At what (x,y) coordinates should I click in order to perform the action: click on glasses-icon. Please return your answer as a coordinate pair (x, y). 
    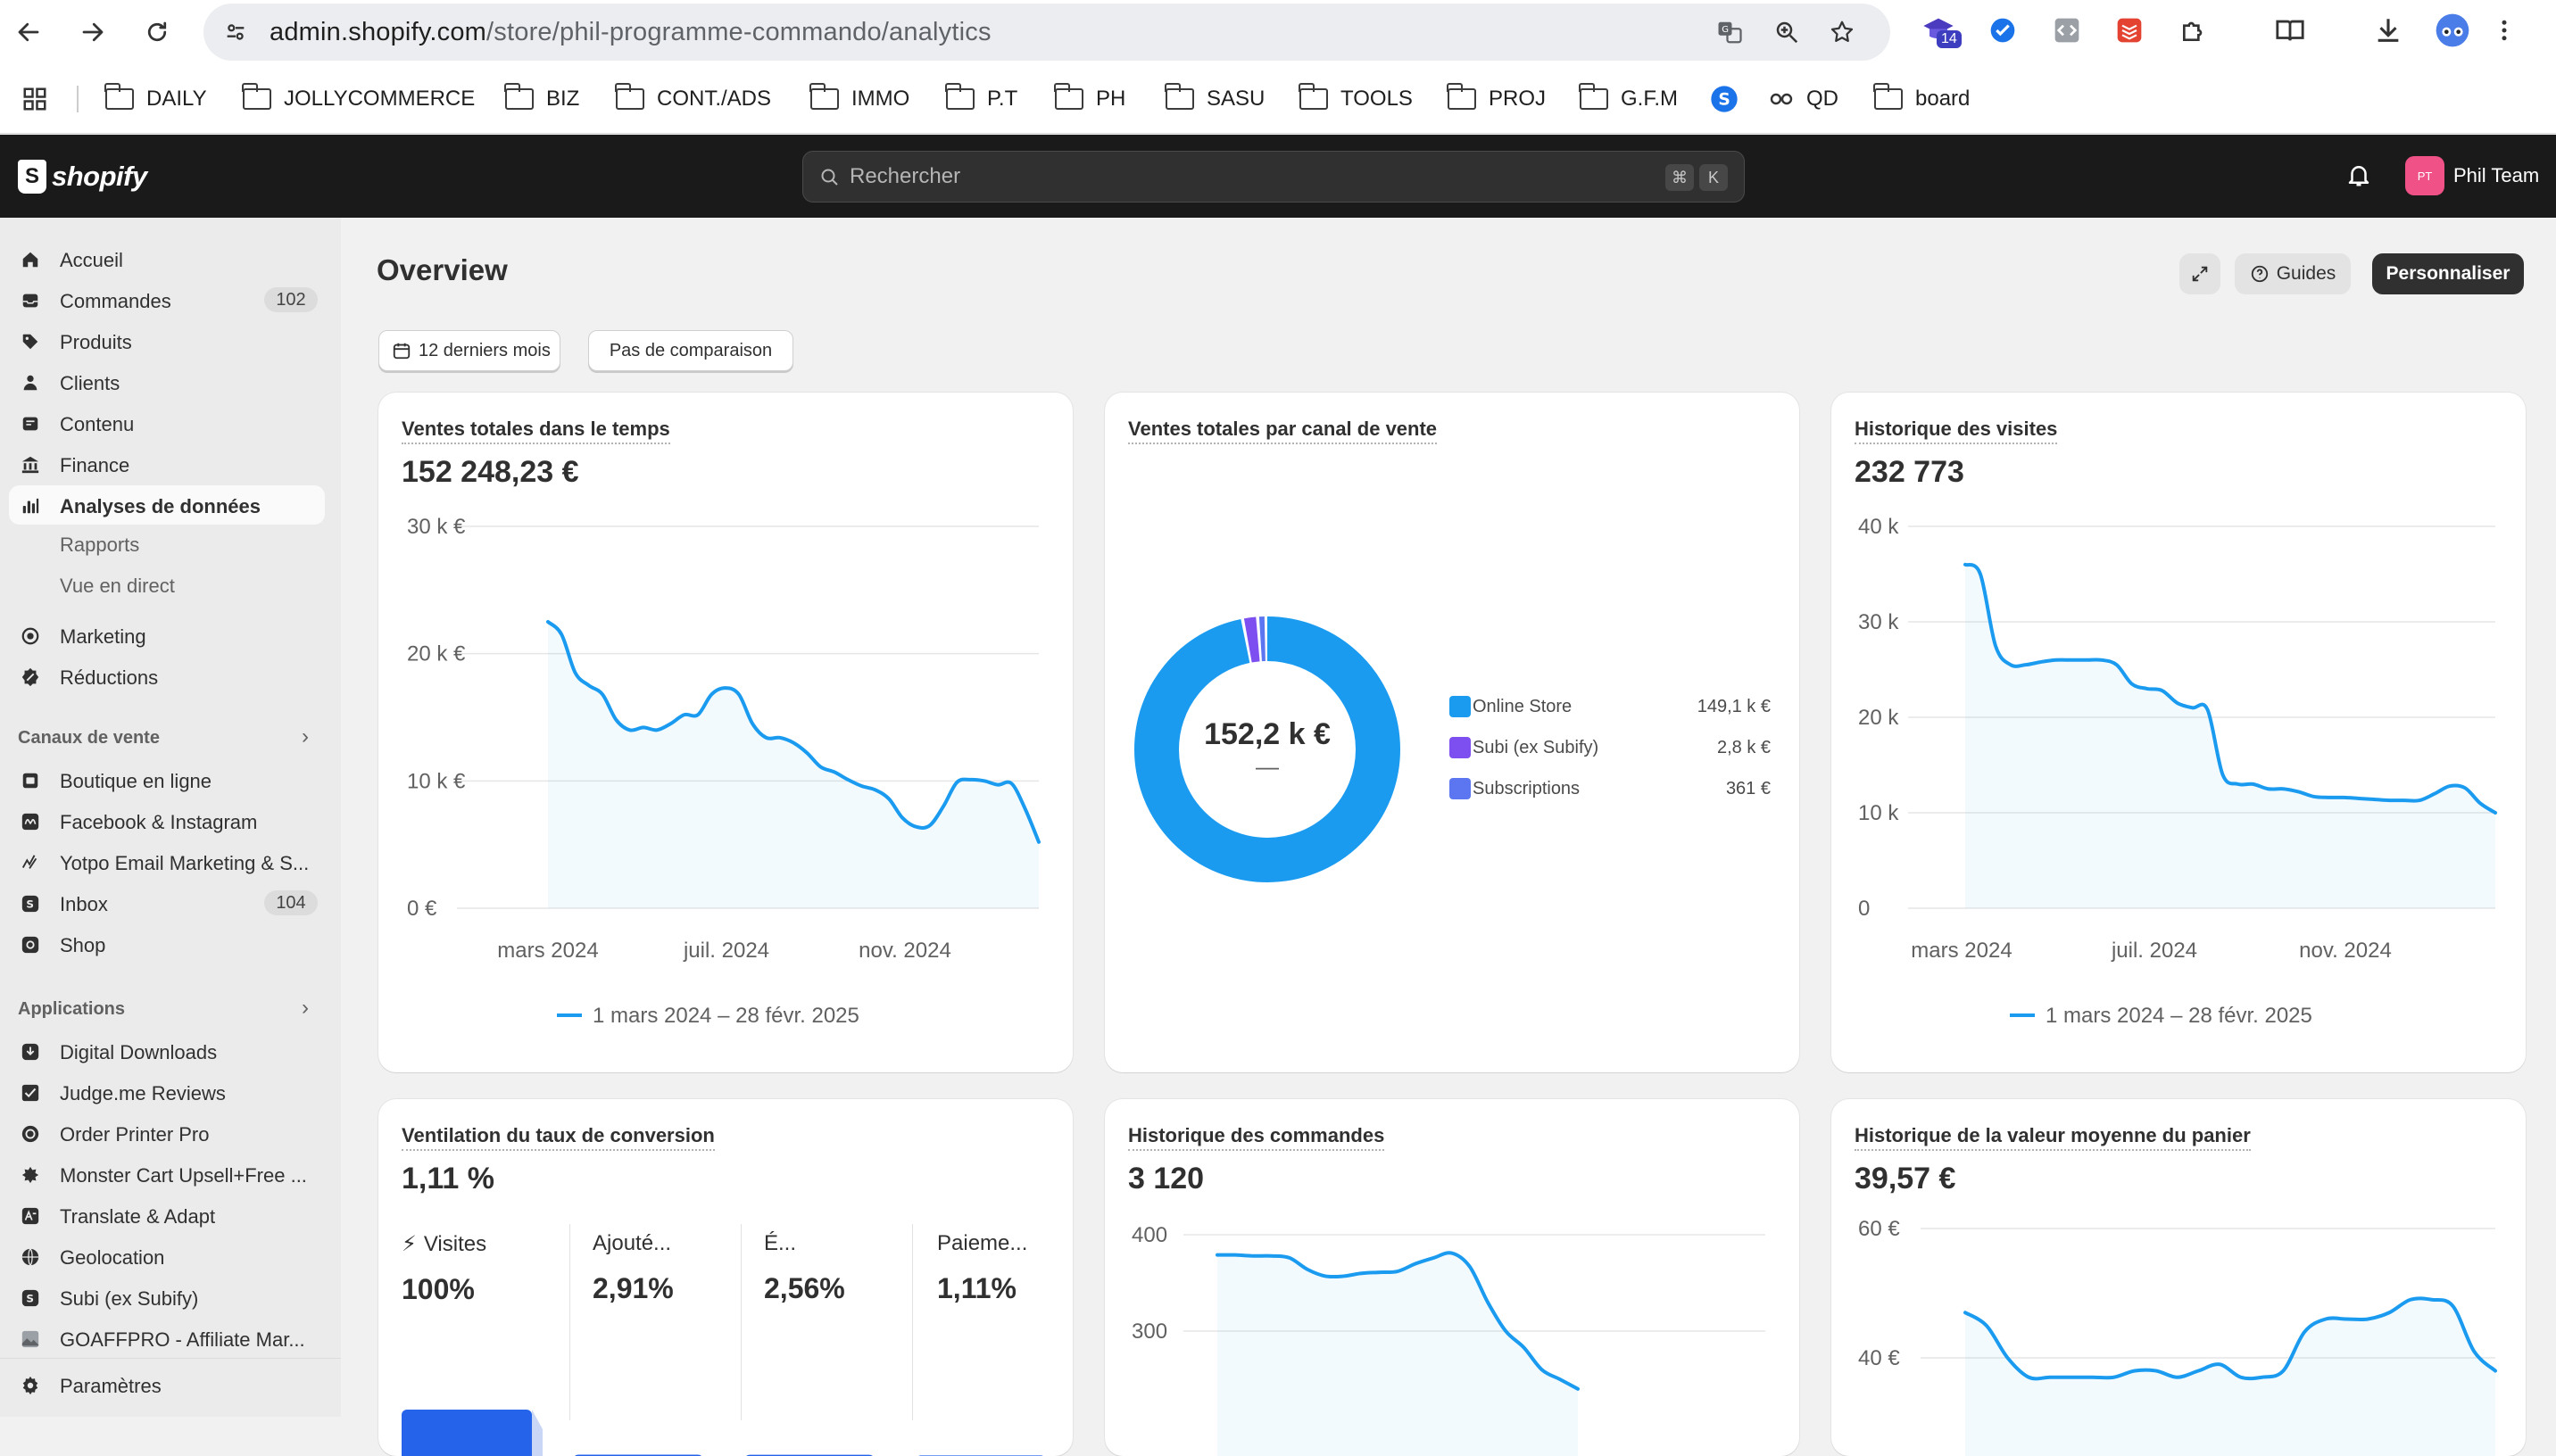
    Looking at the image, I should click on (1781, 99).